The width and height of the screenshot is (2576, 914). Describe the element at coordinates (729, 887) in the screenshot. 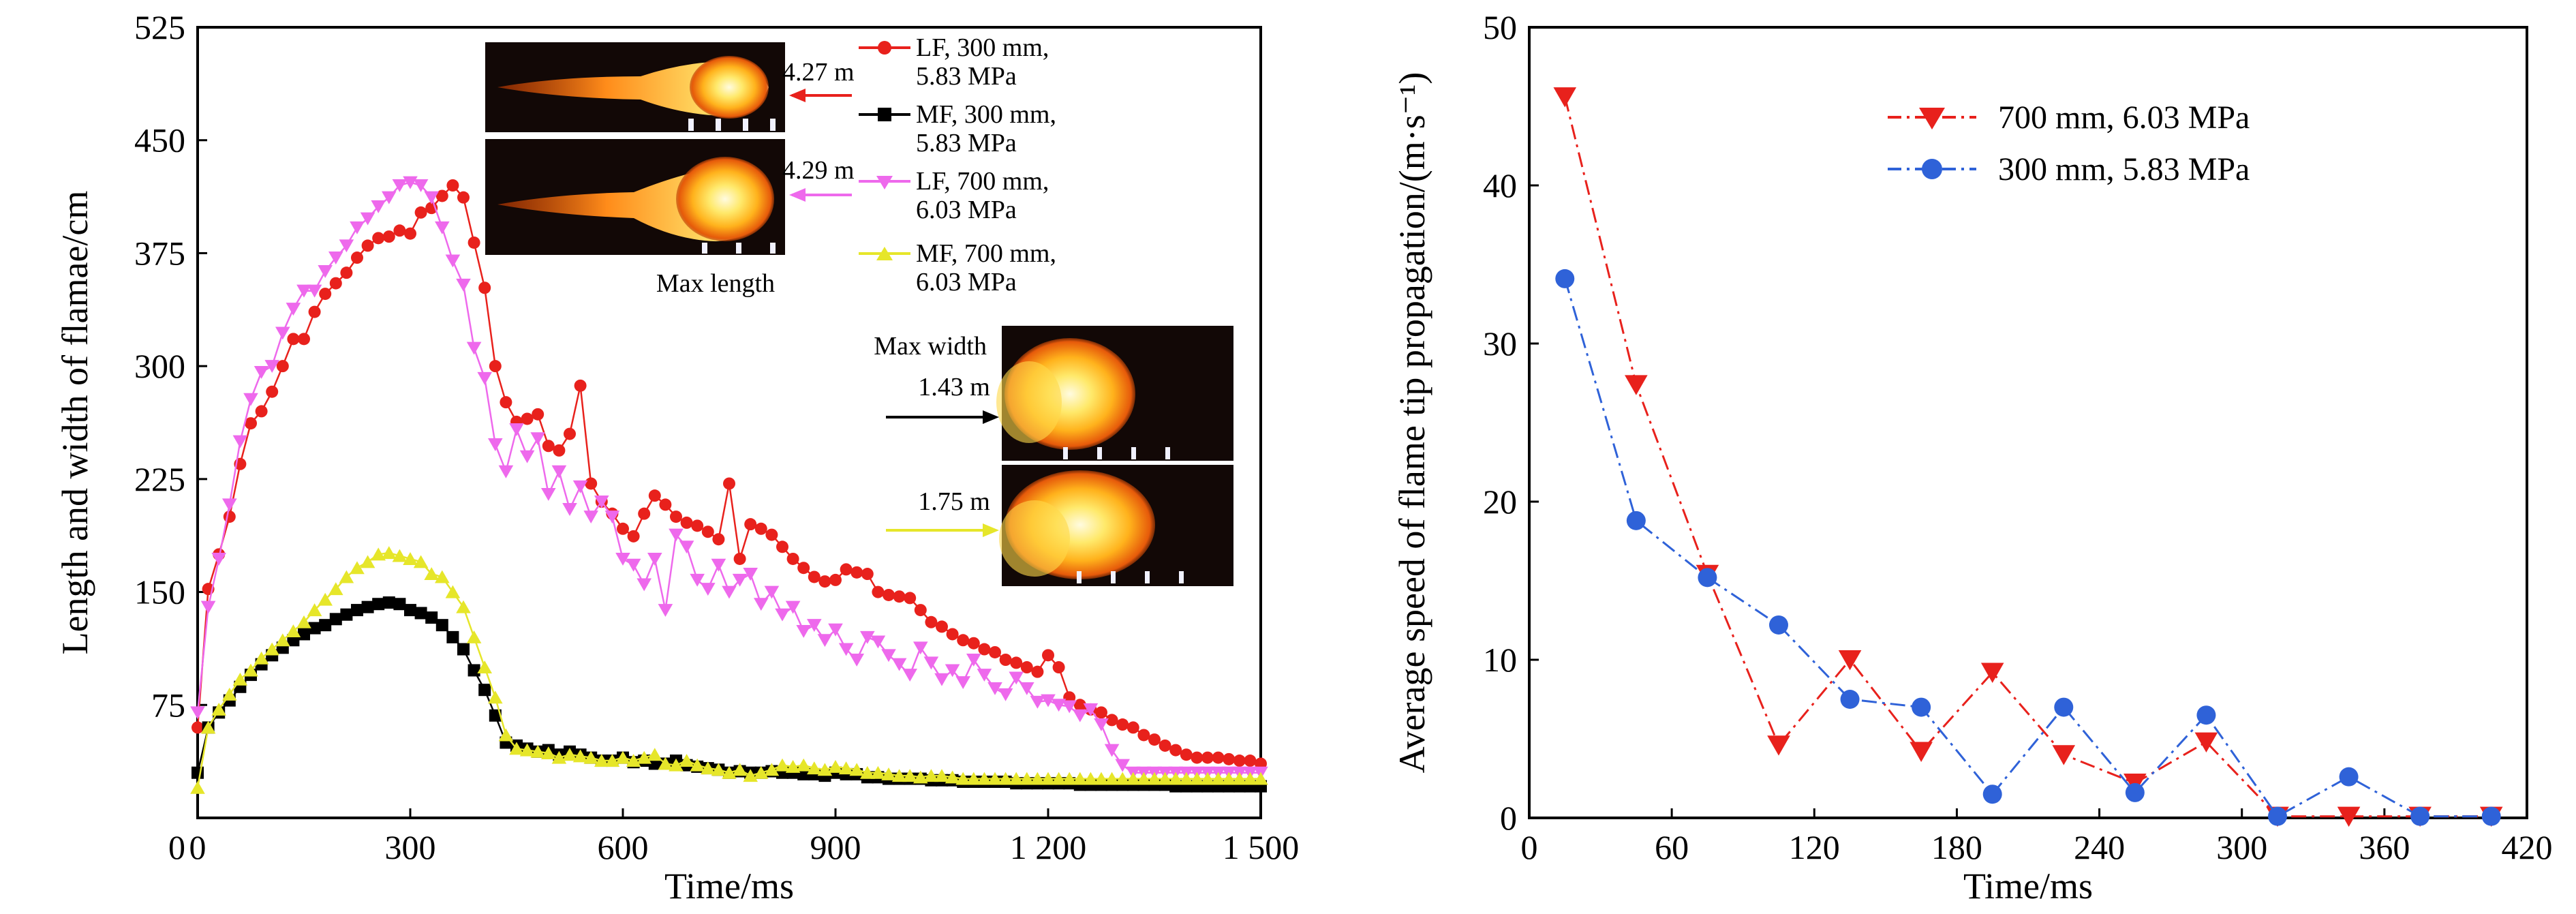

I see `left-x-axis-label: Time/ms` at that location.